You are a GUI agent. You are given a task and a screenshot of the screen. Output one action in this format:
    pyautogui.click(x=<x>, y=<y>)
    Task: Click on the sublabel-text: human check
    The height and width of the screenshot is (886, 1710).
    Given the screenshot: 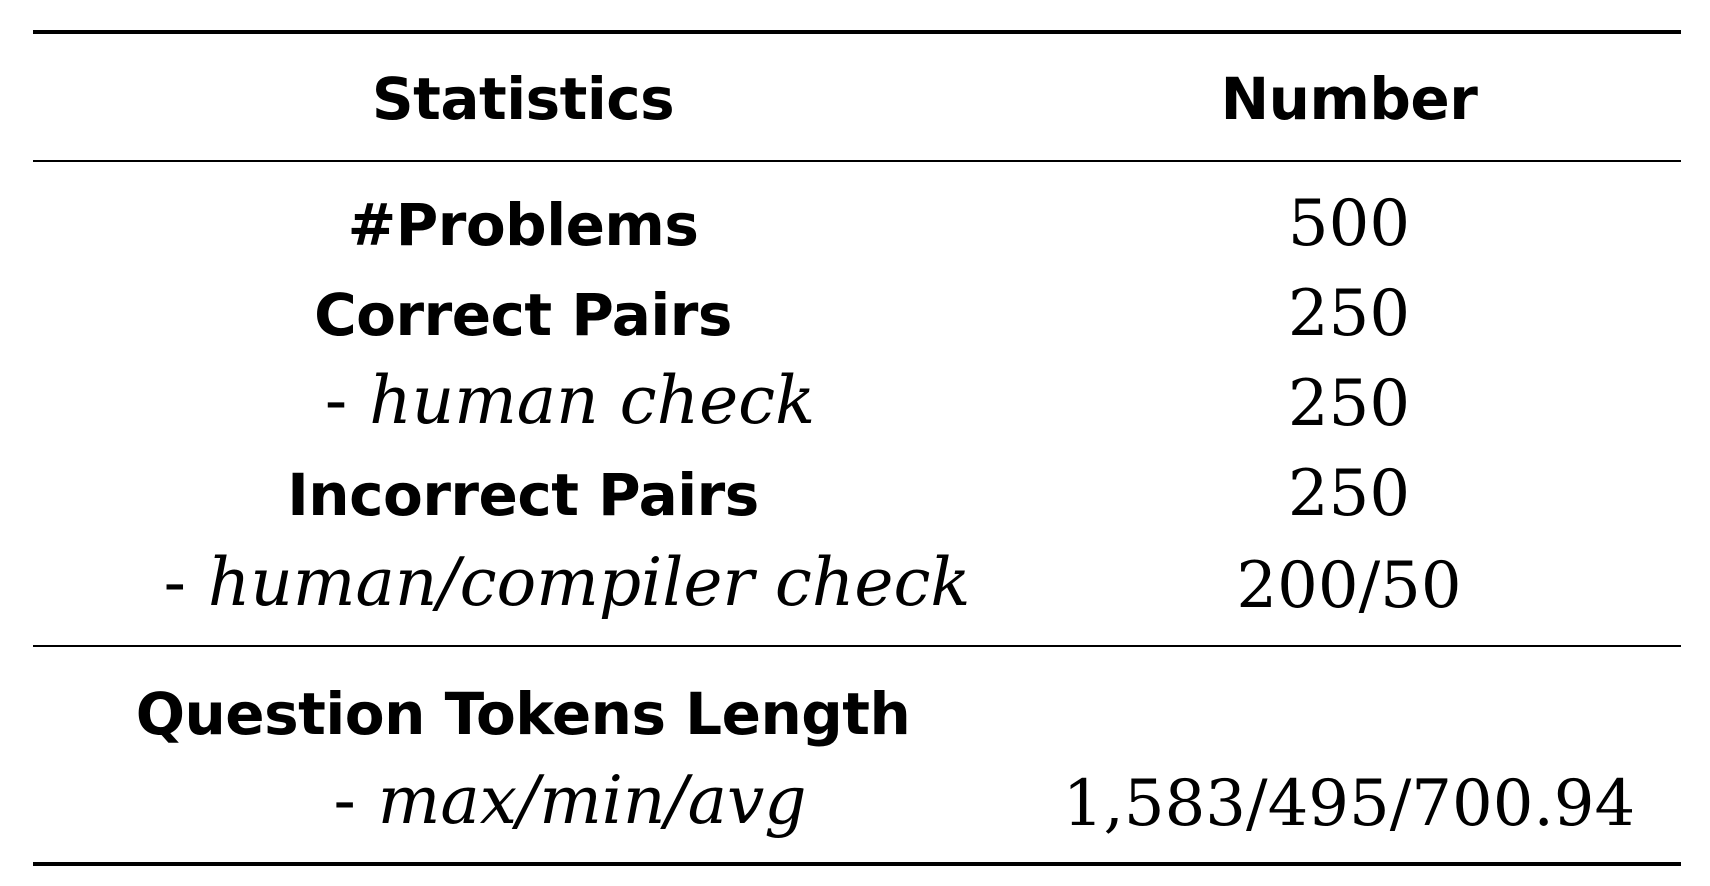 What is the action you would take?
    pyautogui.click(x=592, y=400)
    